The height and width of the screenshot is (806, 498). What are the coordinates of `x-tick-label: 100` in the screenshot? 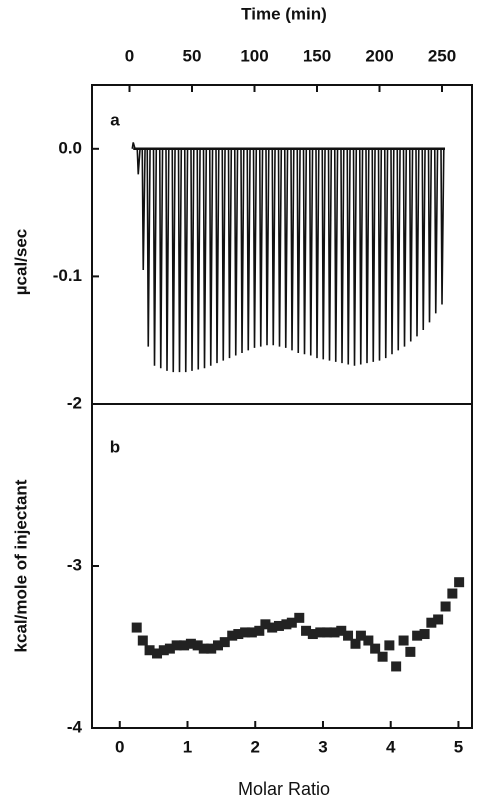 It's located at (254, 55).